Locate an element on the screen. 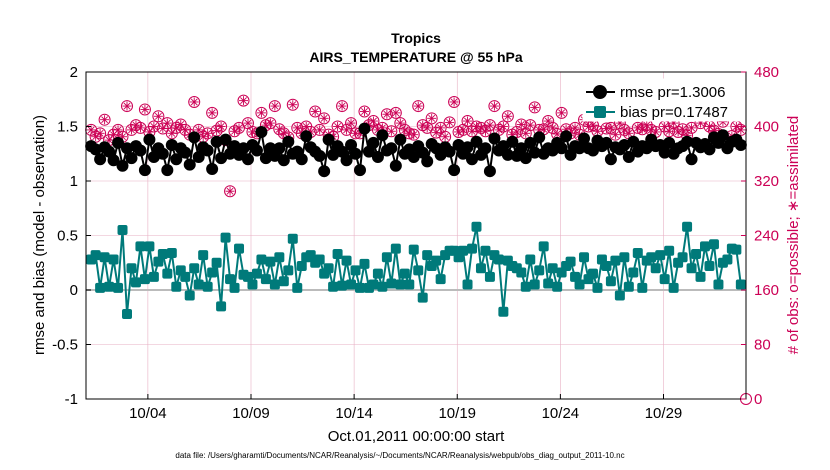 The image size is (830, 470). y2-tick-label-2: 160 is located at coordinates (766, 290).